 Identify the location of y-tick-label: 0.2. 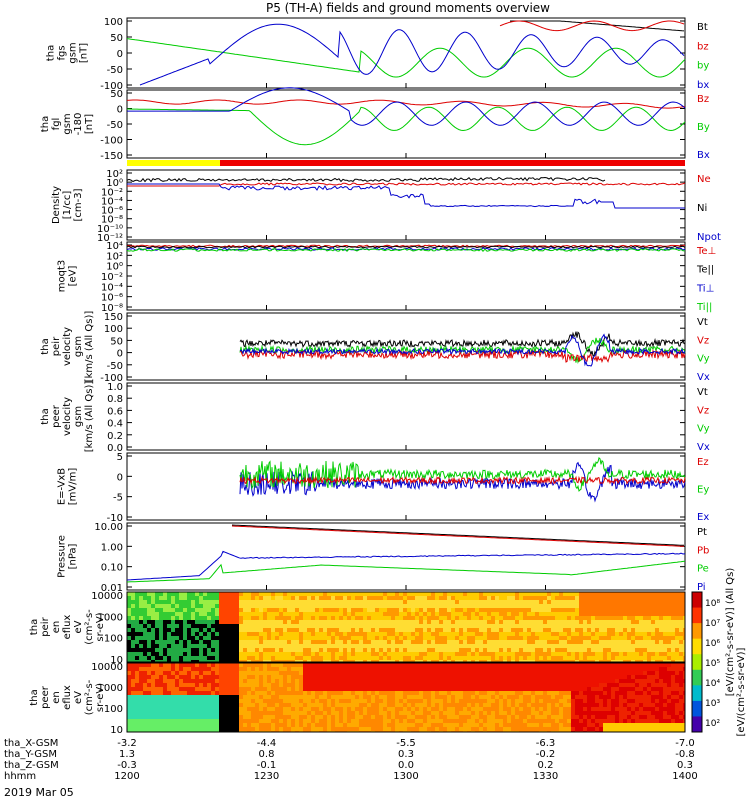
(115, 436).